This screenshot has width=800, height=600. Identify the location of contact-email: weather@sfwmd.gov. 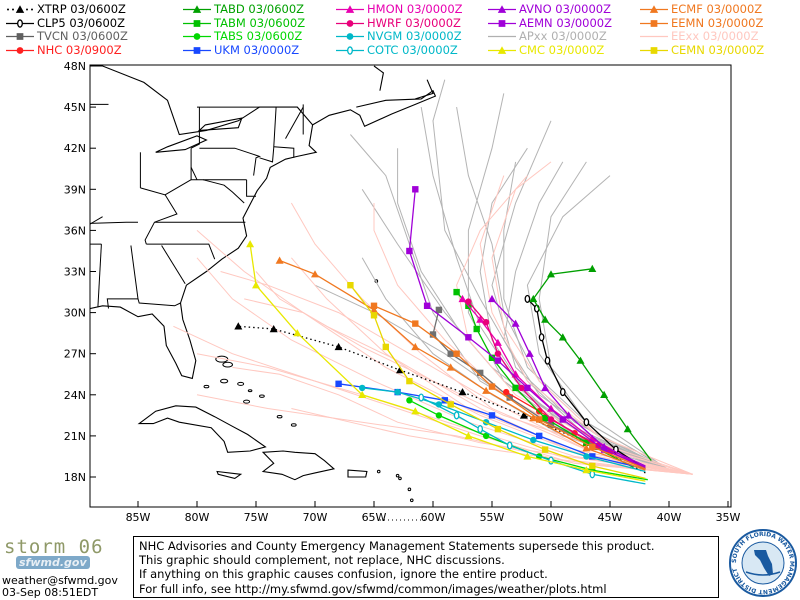
(60, 580).